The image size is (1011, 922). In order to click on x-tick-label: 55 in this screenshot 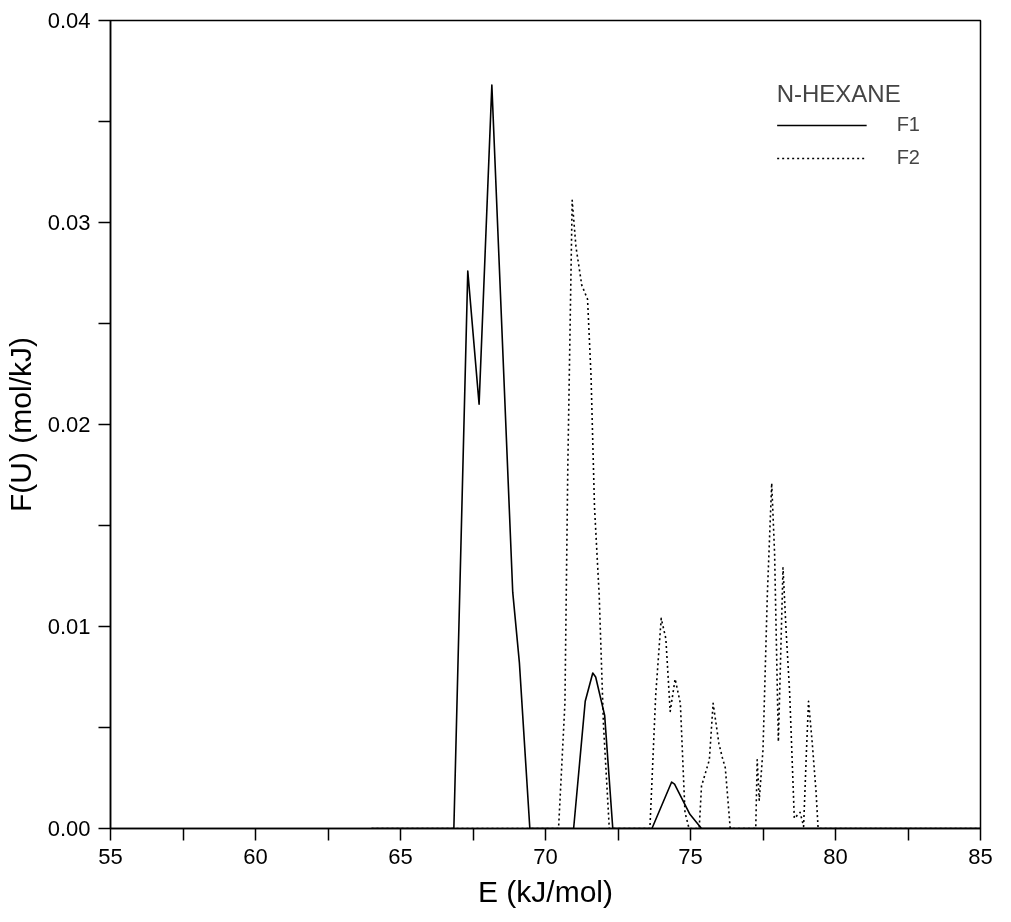, I will do `click(110, 856)`.